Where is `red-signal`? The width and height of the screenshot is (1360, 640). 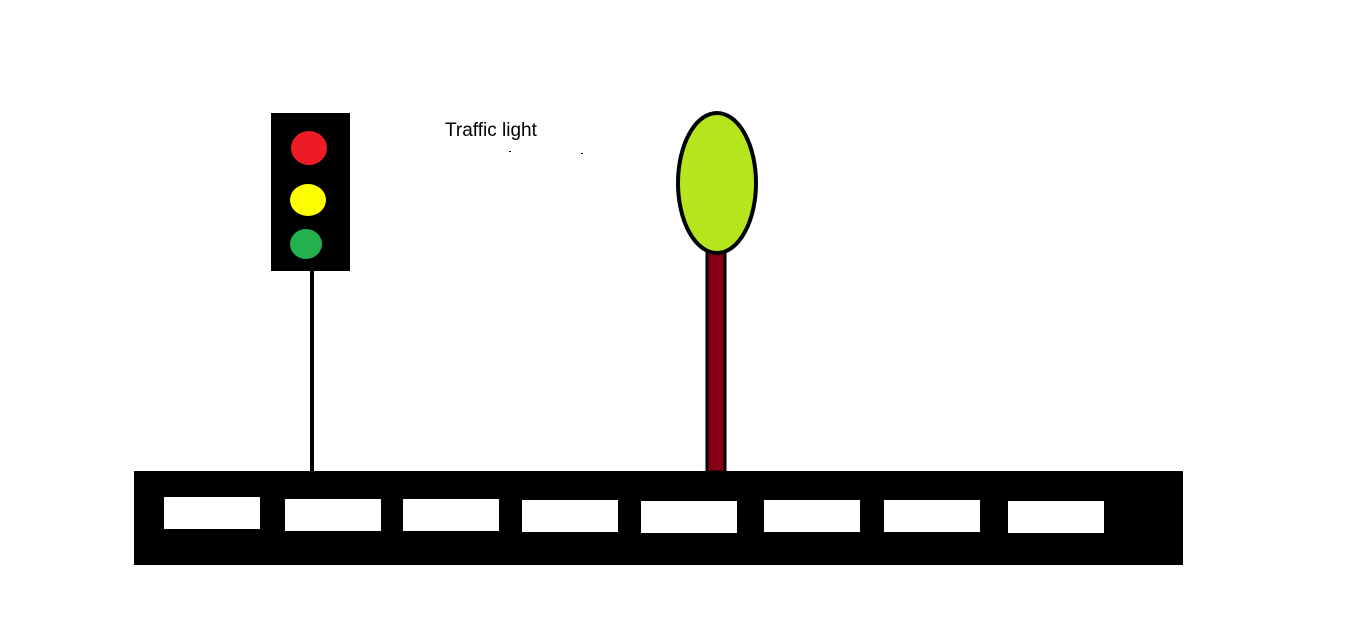
red-signal is located at coordinates (309, 148).